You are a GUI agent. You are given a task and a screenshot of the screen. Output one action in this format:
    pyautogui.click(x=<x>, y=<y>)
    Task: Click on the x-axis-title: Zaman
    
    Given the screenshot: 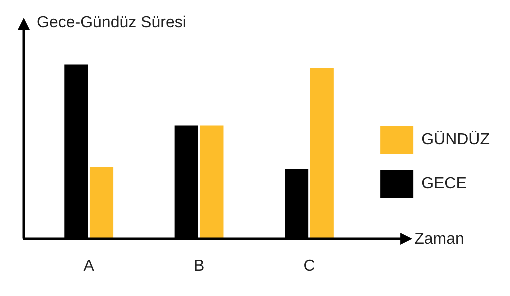 What is the action you would take?
    pyautogui.click(x=439, y=239)
    